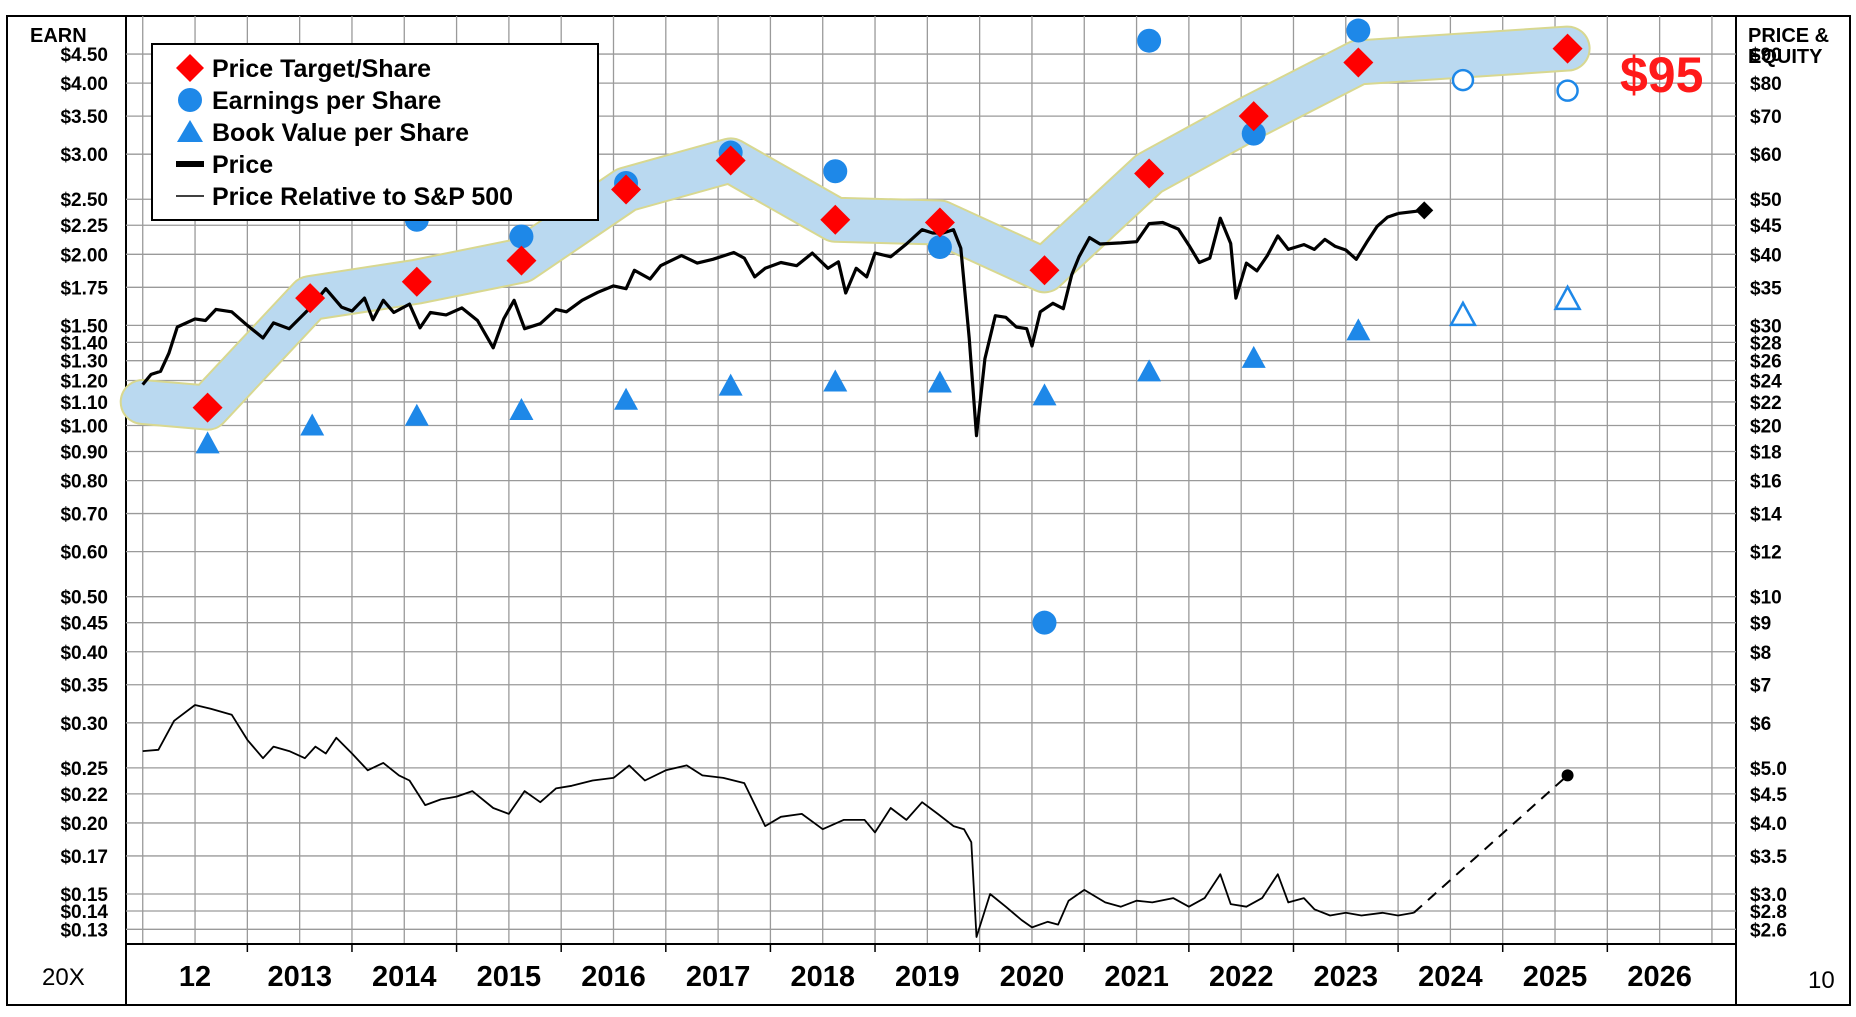 Image resolution: width=1856 pixels, height=1017 pixels. Describe the element at coordinates (63, 977) in the screenshot. I see `corner-left-label: 20X` at that location.